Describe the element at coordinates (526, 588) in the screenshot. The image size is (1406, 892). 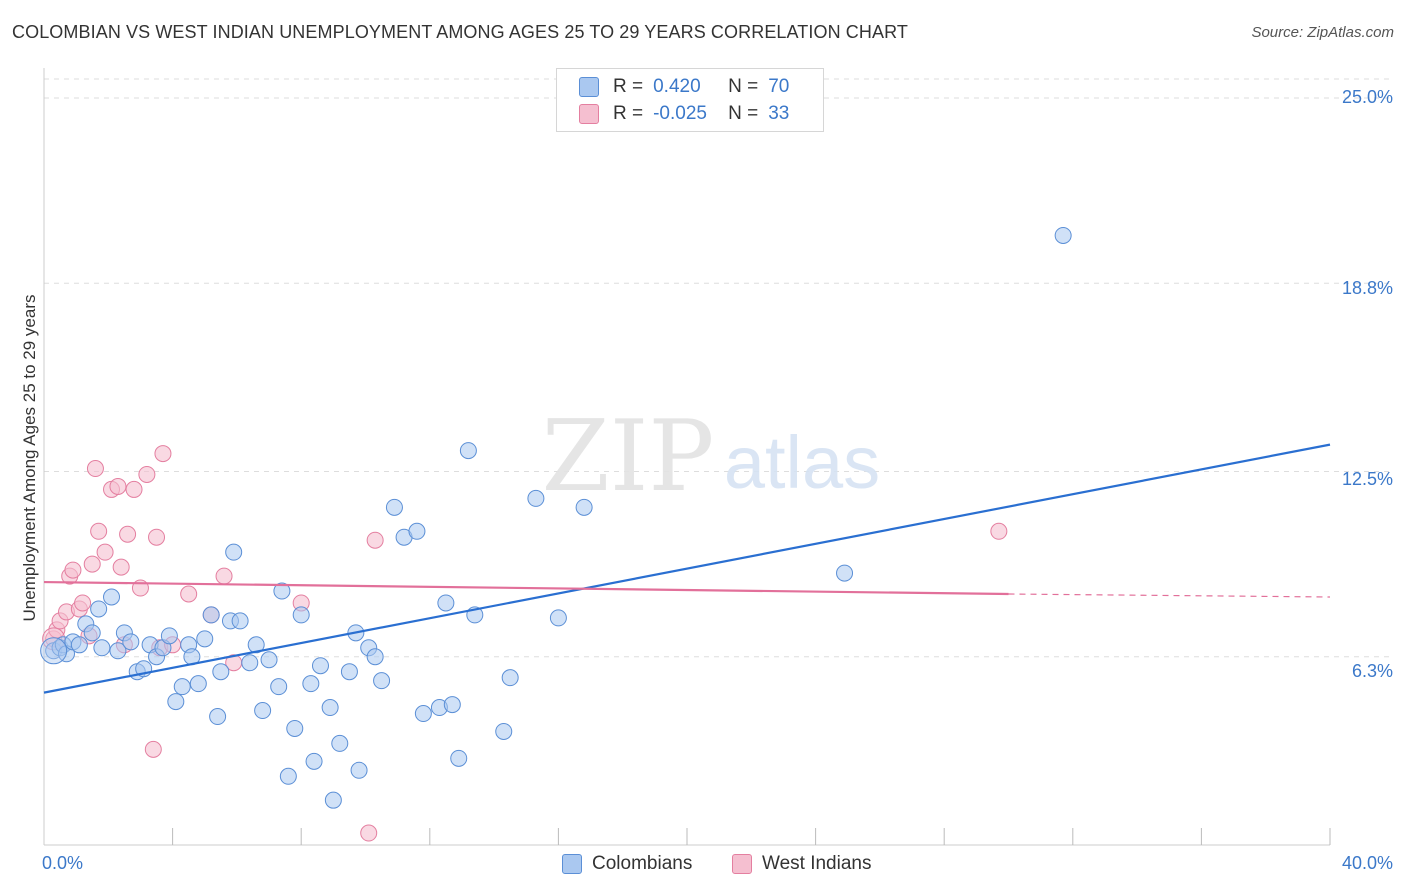
I see `west-indians-trend-line` at that location.